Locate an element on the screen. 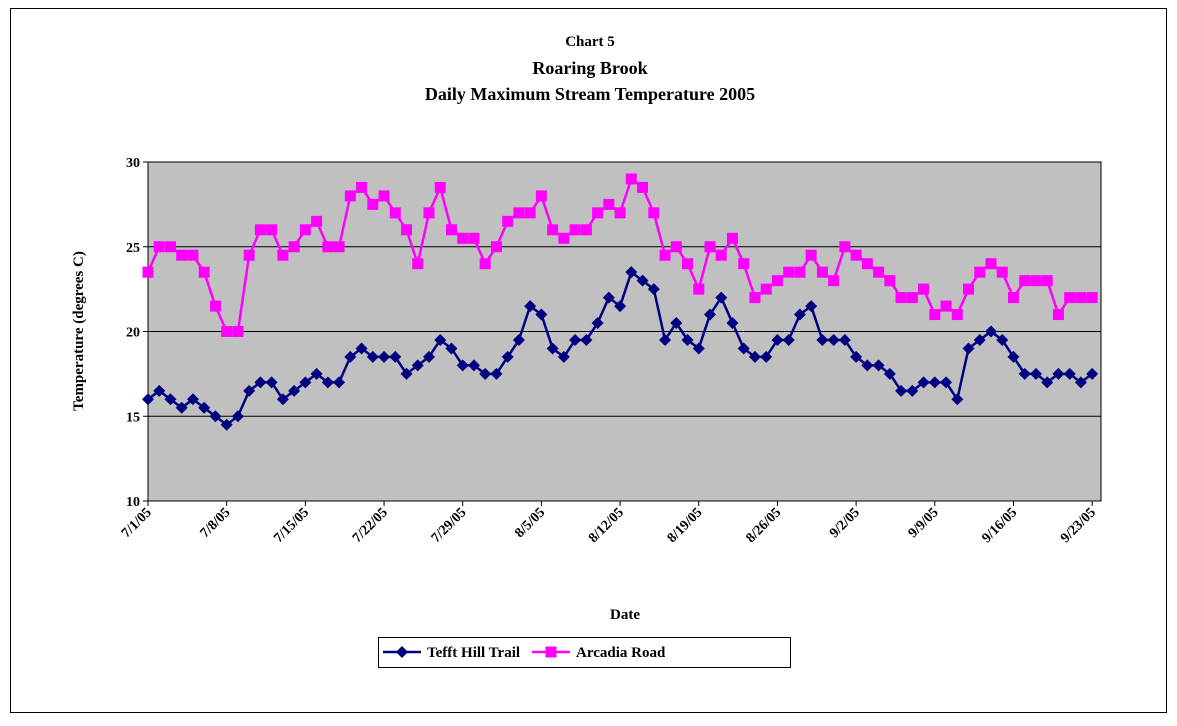 Image resolution: width=1177 pixels, height=726 pixels. x-axis-label: Date is located at coordinates (625, 615).